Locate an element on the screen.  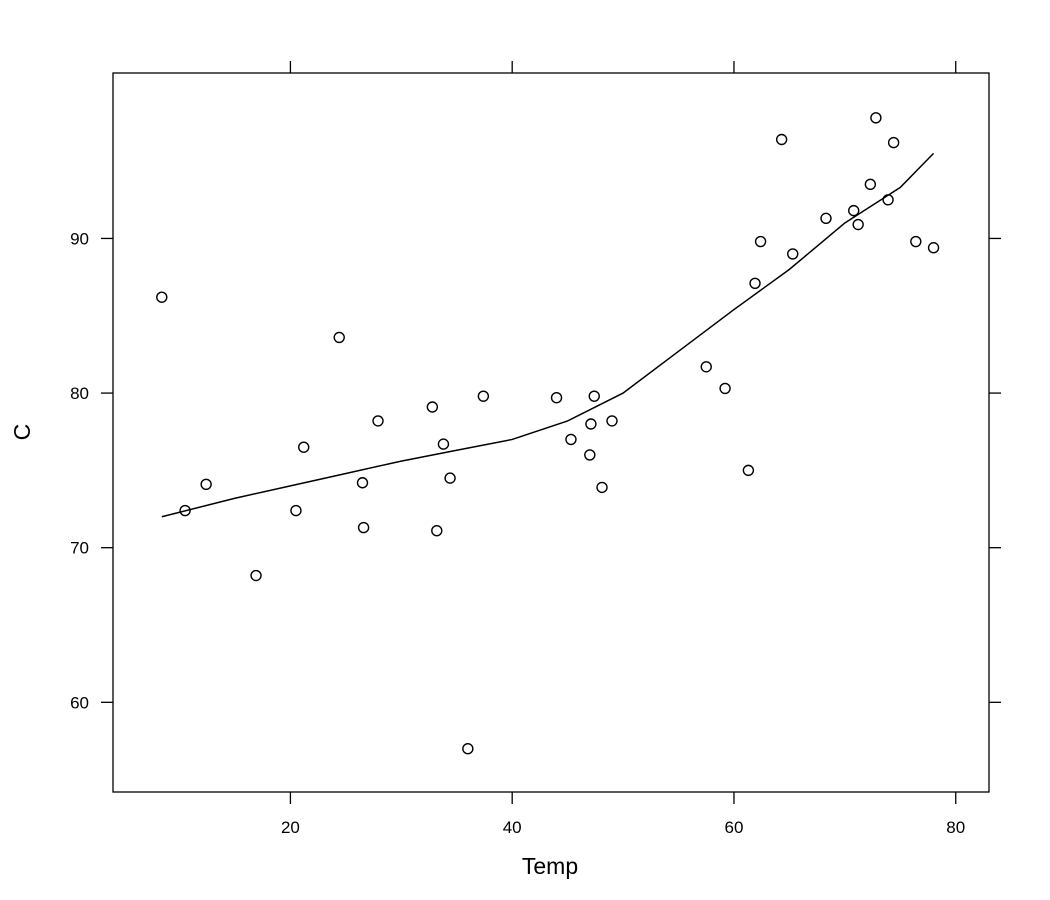
y-tick-label: 80 is located at coordinates (79, 393).